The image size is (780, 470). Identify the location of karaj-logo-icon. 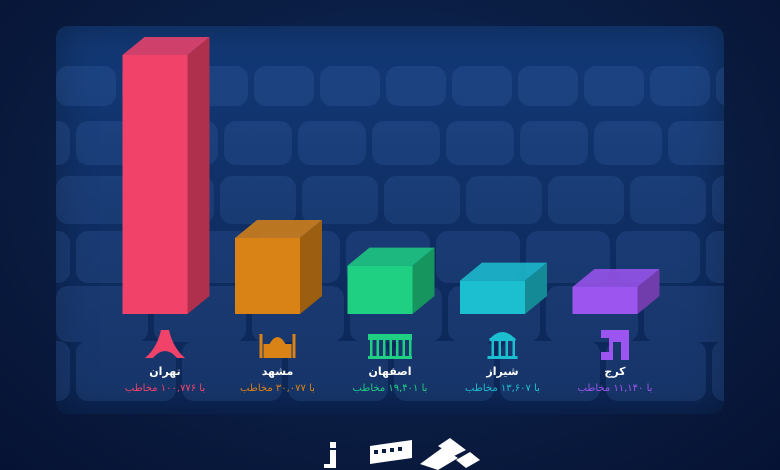
(615, 345).